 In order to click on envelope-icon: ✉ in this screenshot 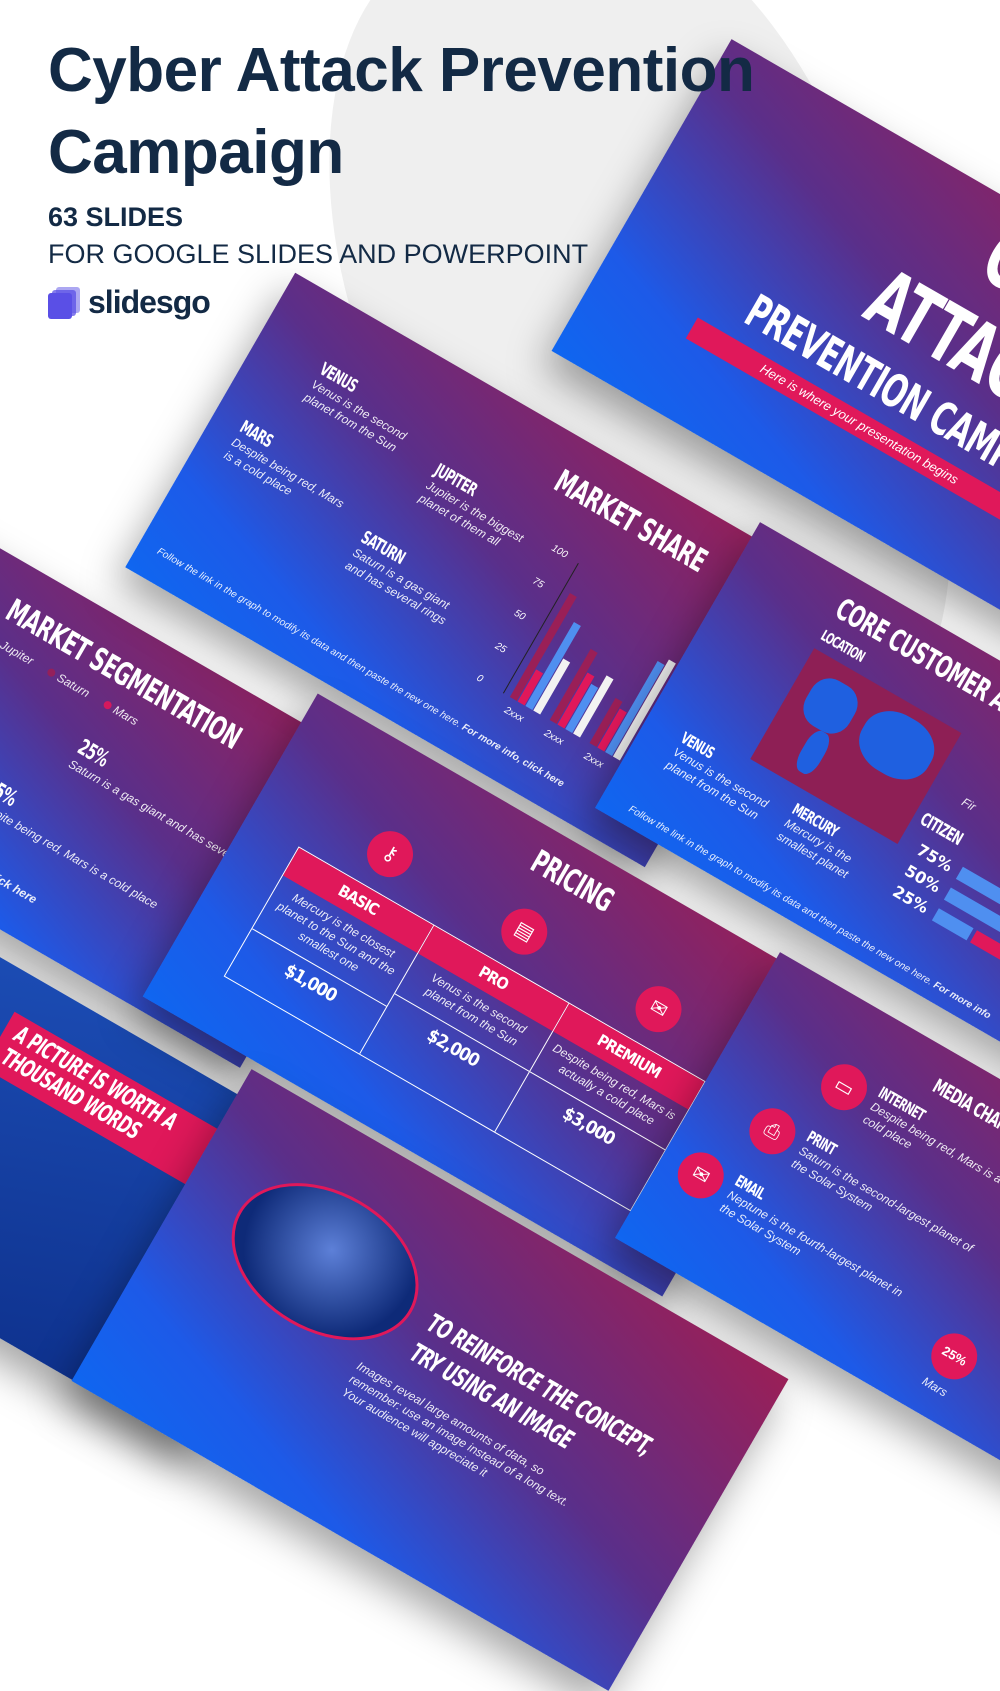, I will do `click(701, 1175)`.